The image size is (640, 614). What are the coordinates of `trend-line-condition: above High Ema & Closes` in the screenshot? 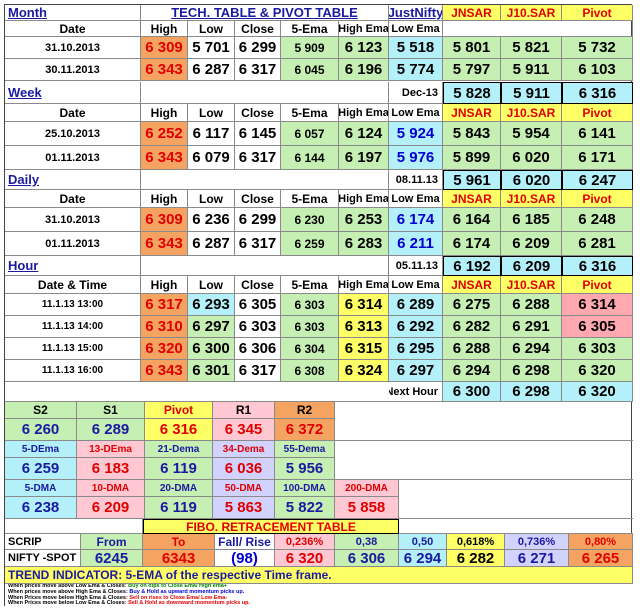 It's located at (92, 591).